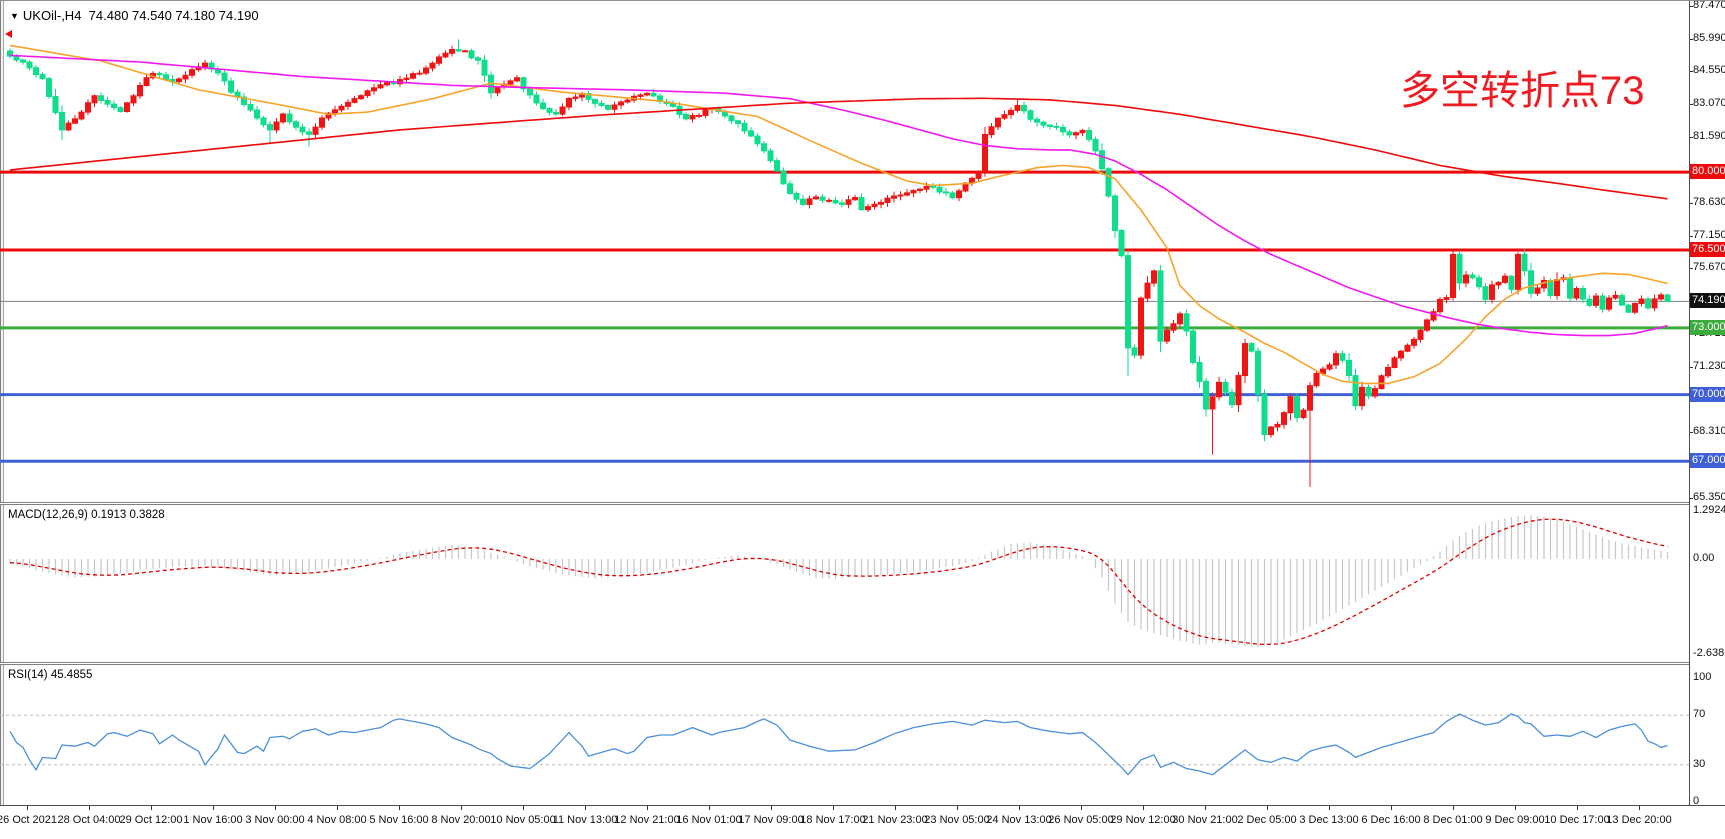  Describe the element at coordinates (844, 663) in the screenshot. I see `pane-separator-rsi` at that location.